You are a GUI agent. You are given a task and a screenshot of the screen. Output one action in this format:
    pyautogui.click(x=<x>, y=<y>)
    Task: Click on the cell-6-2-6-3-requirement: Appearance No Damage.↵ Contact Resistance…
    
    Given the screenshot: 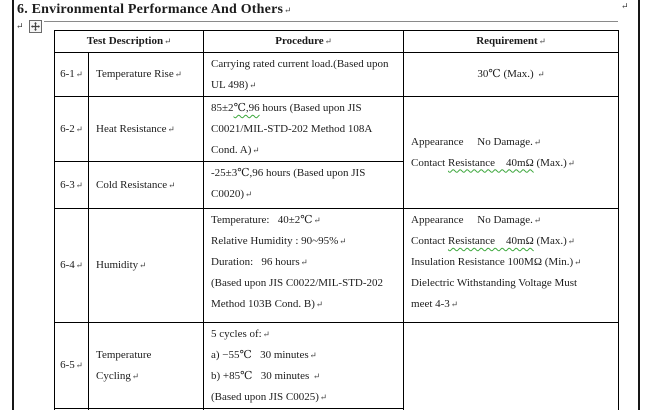 What is the action you would take?
    pyautogui.click(x=511, y=152)
    